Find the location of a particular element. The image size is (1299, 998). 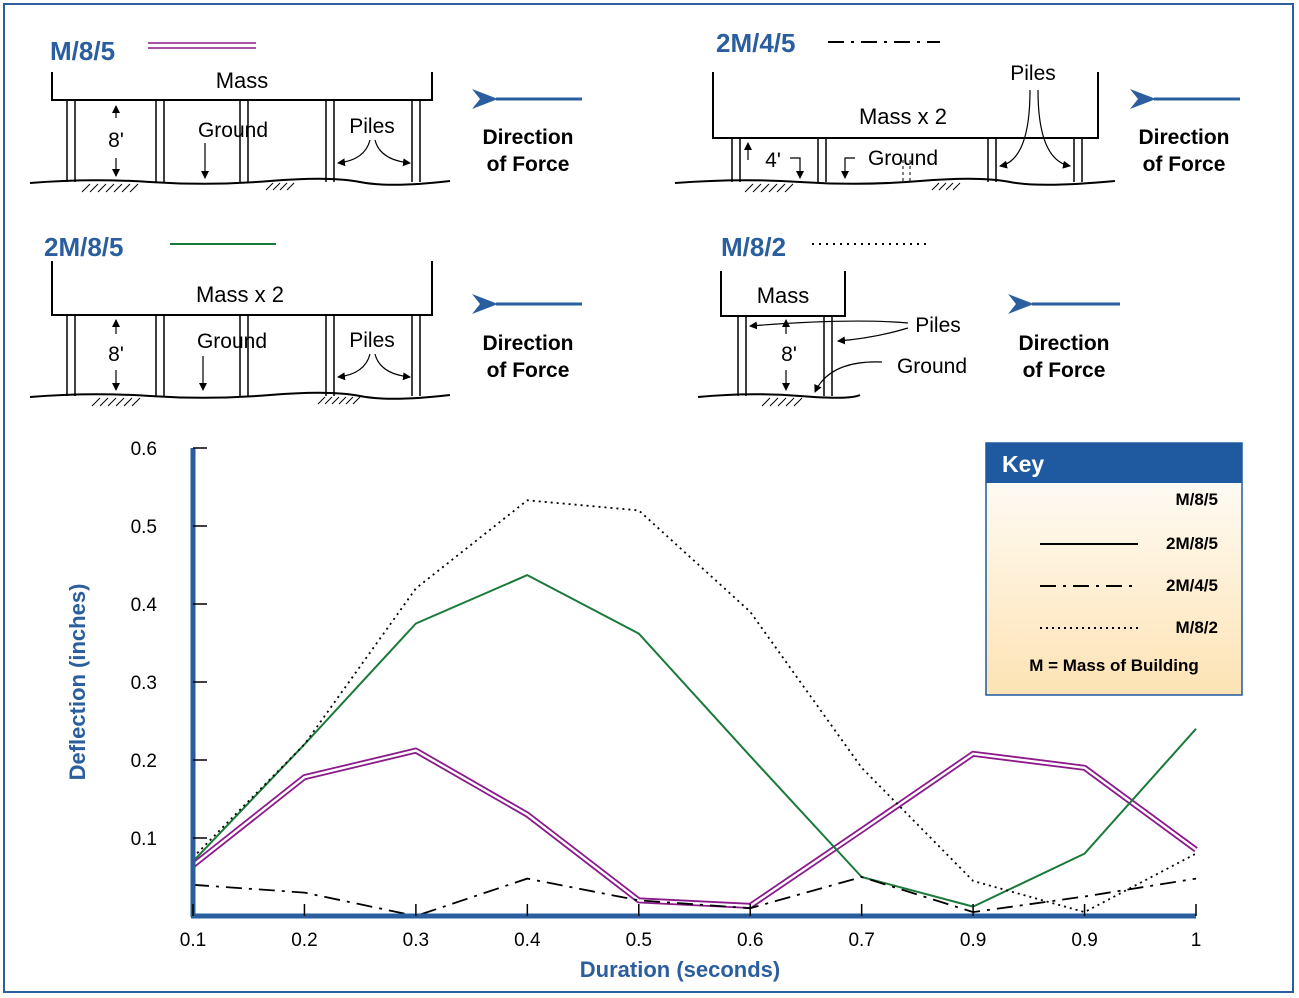

y-tick-label: 0.3 is located at coordinates (144, 683).